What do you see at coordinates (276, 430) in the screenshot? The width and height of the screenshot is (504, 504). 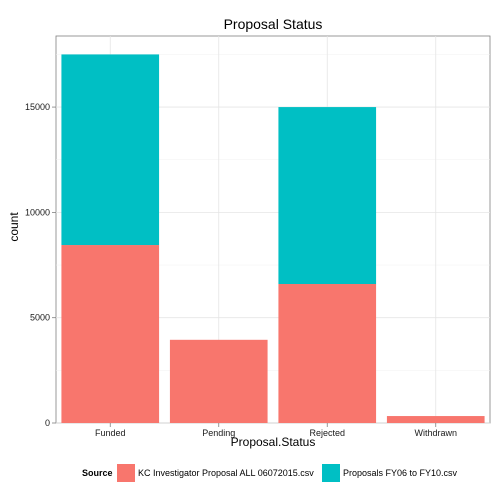 I see `x-axis: Funded Pending Rejected Withdrawn` at bounding box center [276, 430].